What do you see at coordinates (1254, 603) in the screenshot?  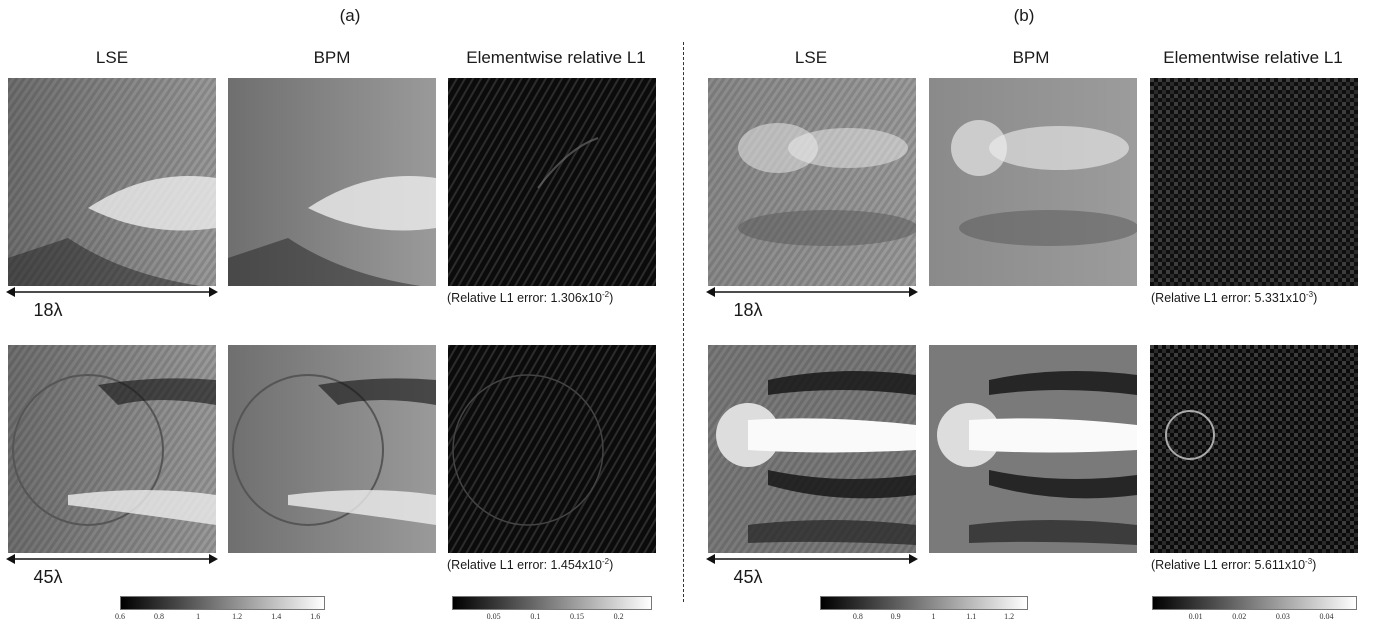 I see `colorbar-b-error` at bounding box center [1254, 603].